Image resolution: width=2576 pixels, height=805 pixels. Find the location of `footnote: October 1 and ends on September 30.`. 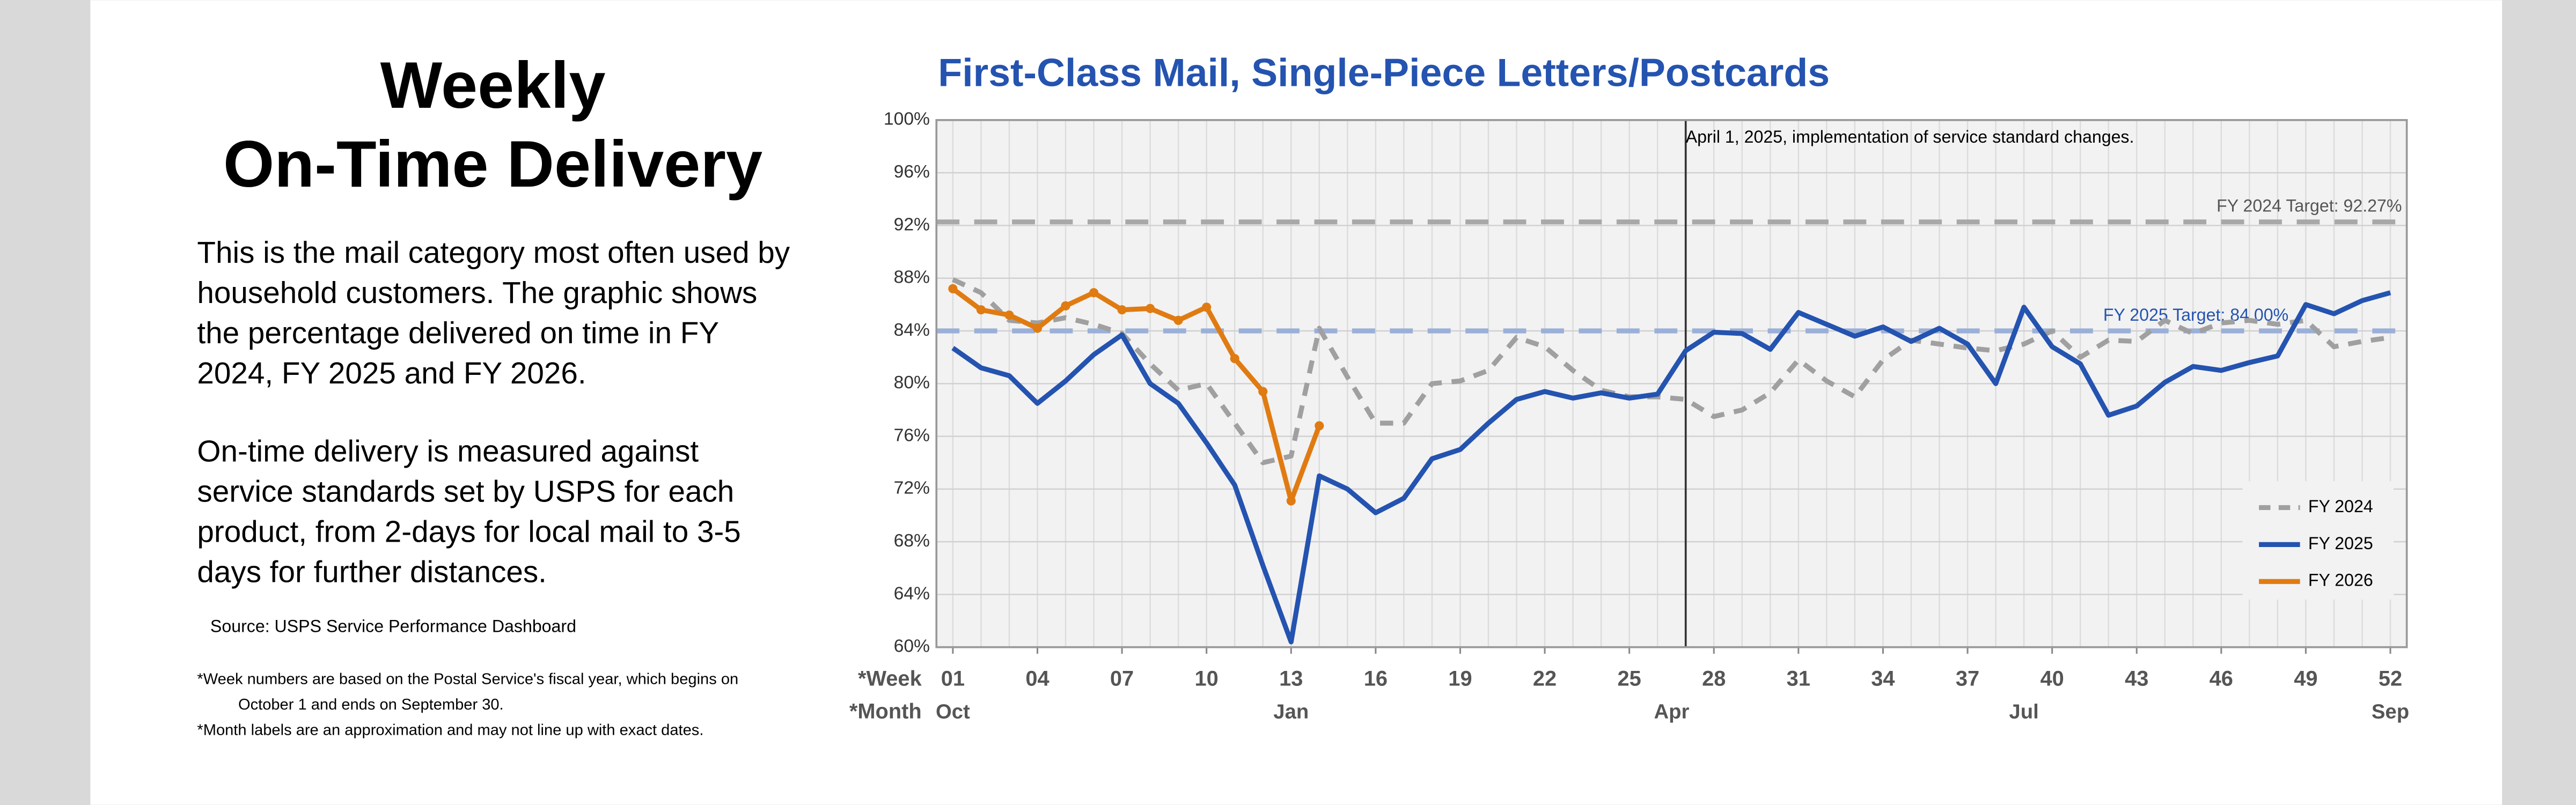

footnote: October 1 and ends on September 30. is located at coordinates (371, 704).